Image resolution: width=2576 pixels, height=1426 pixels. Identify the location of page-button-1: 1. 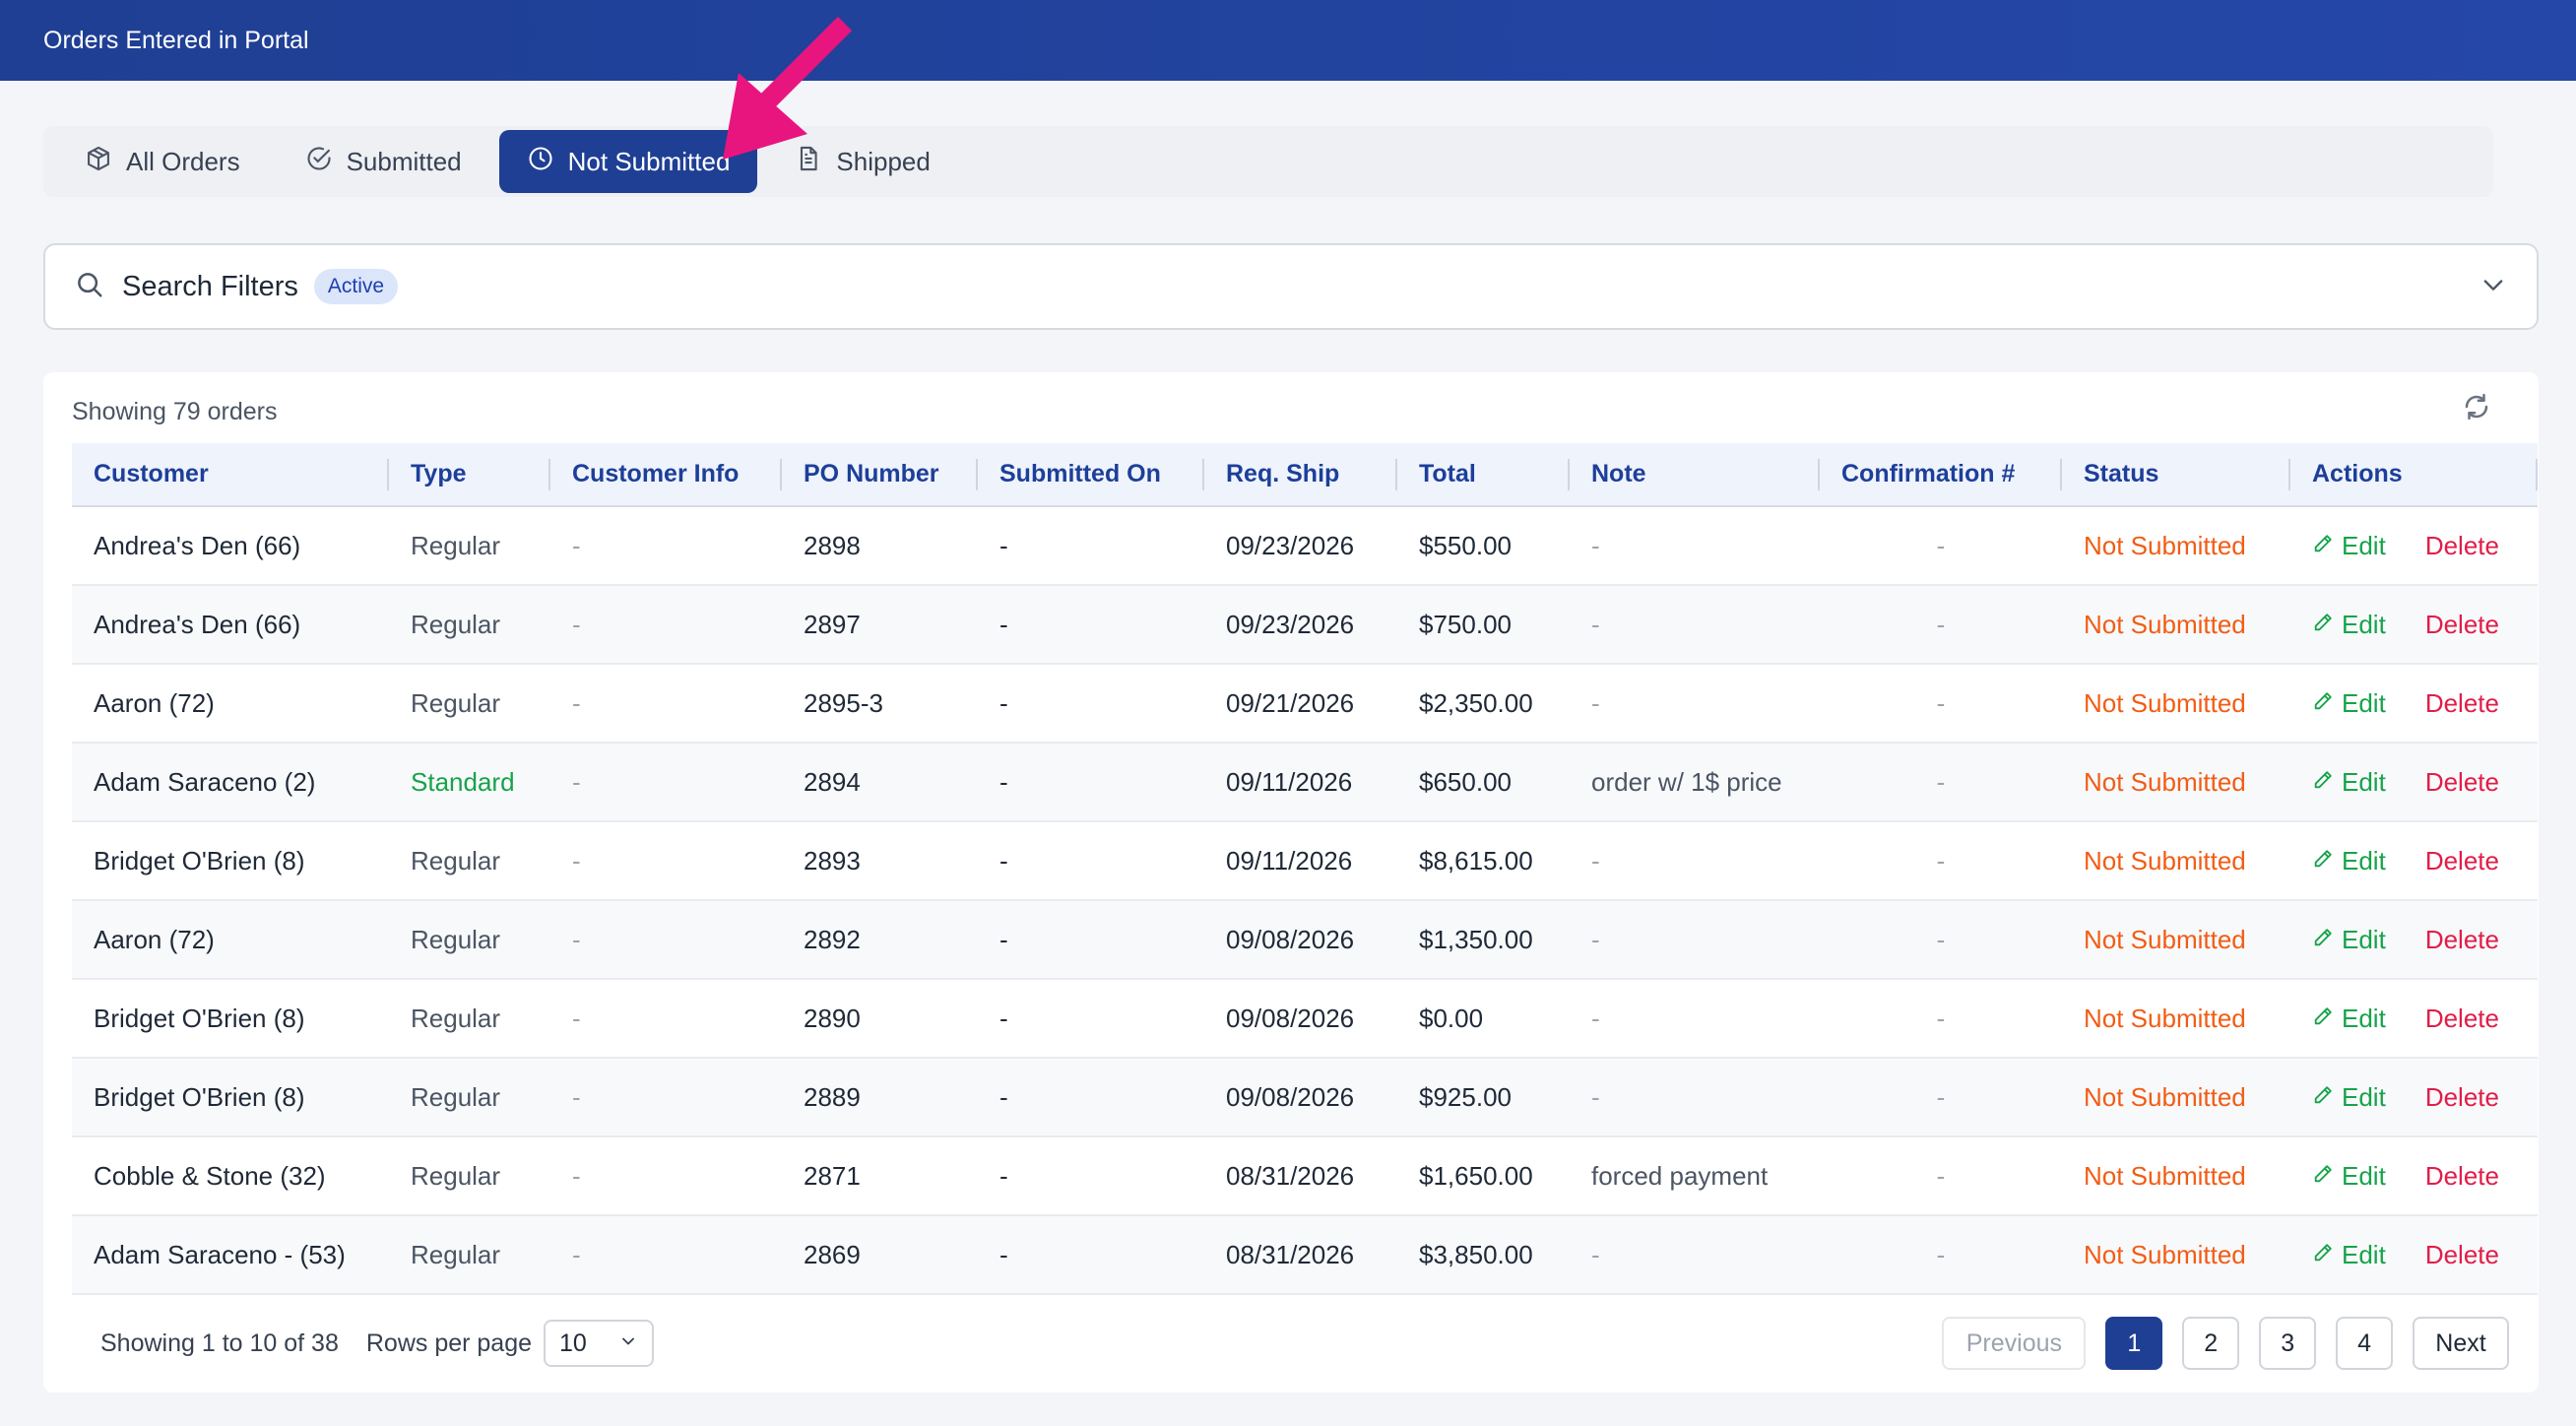
(2134, 1344).